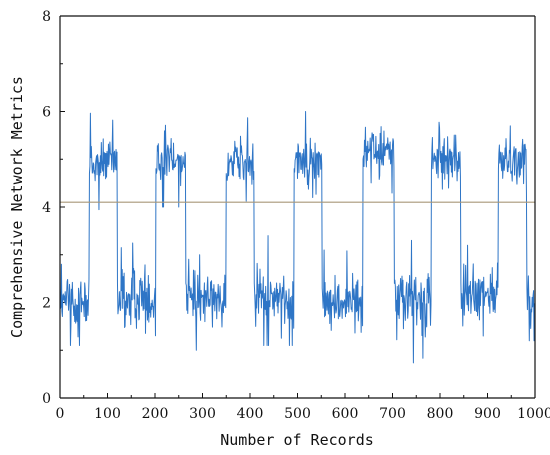 The width and height of the screenshot is (550, 455). I want to click on y-tick-label: 2, so click(46, 304).